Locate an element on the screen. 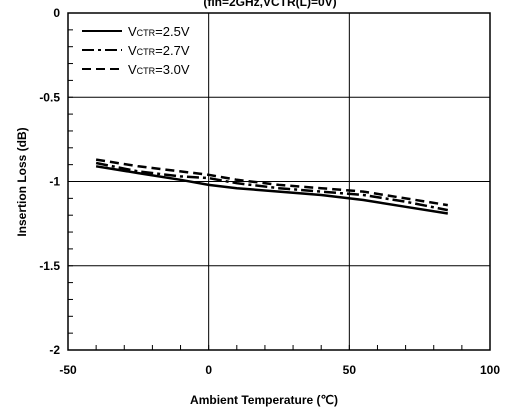 This screenshot has width=511, height=415. series-lines is located at coordinates (272, 186).